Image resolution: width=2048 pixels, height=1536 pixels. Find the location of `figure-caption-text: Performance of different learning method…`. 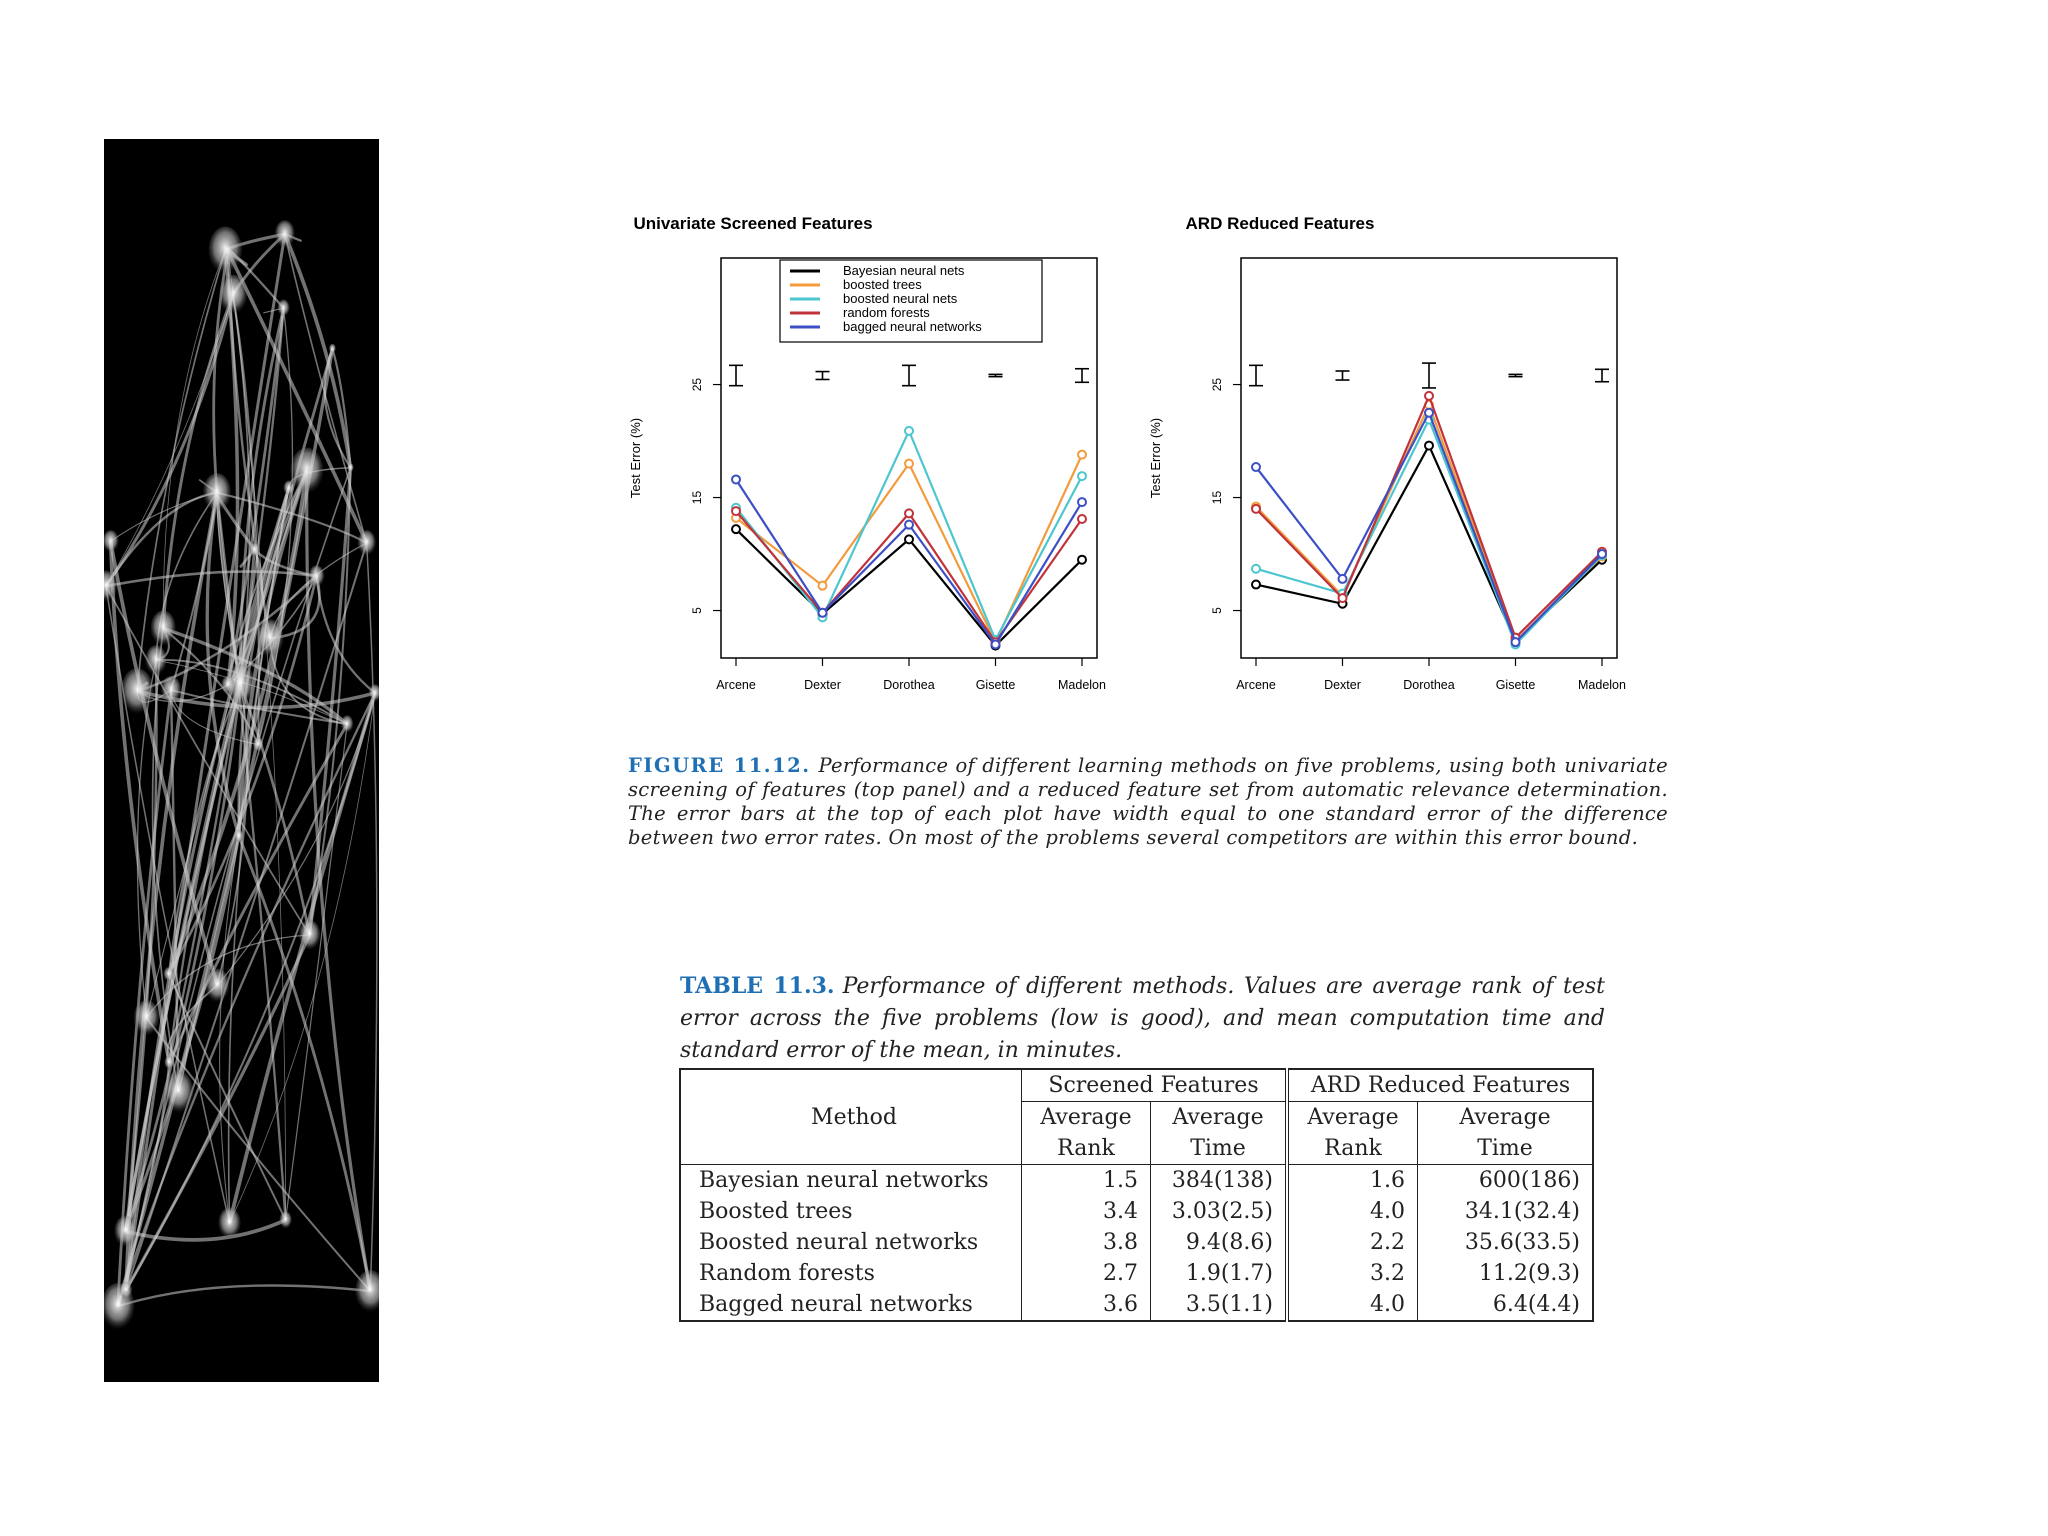

figure-caption-text: Performance of different learning method… is located at coordinates (1148, 801).